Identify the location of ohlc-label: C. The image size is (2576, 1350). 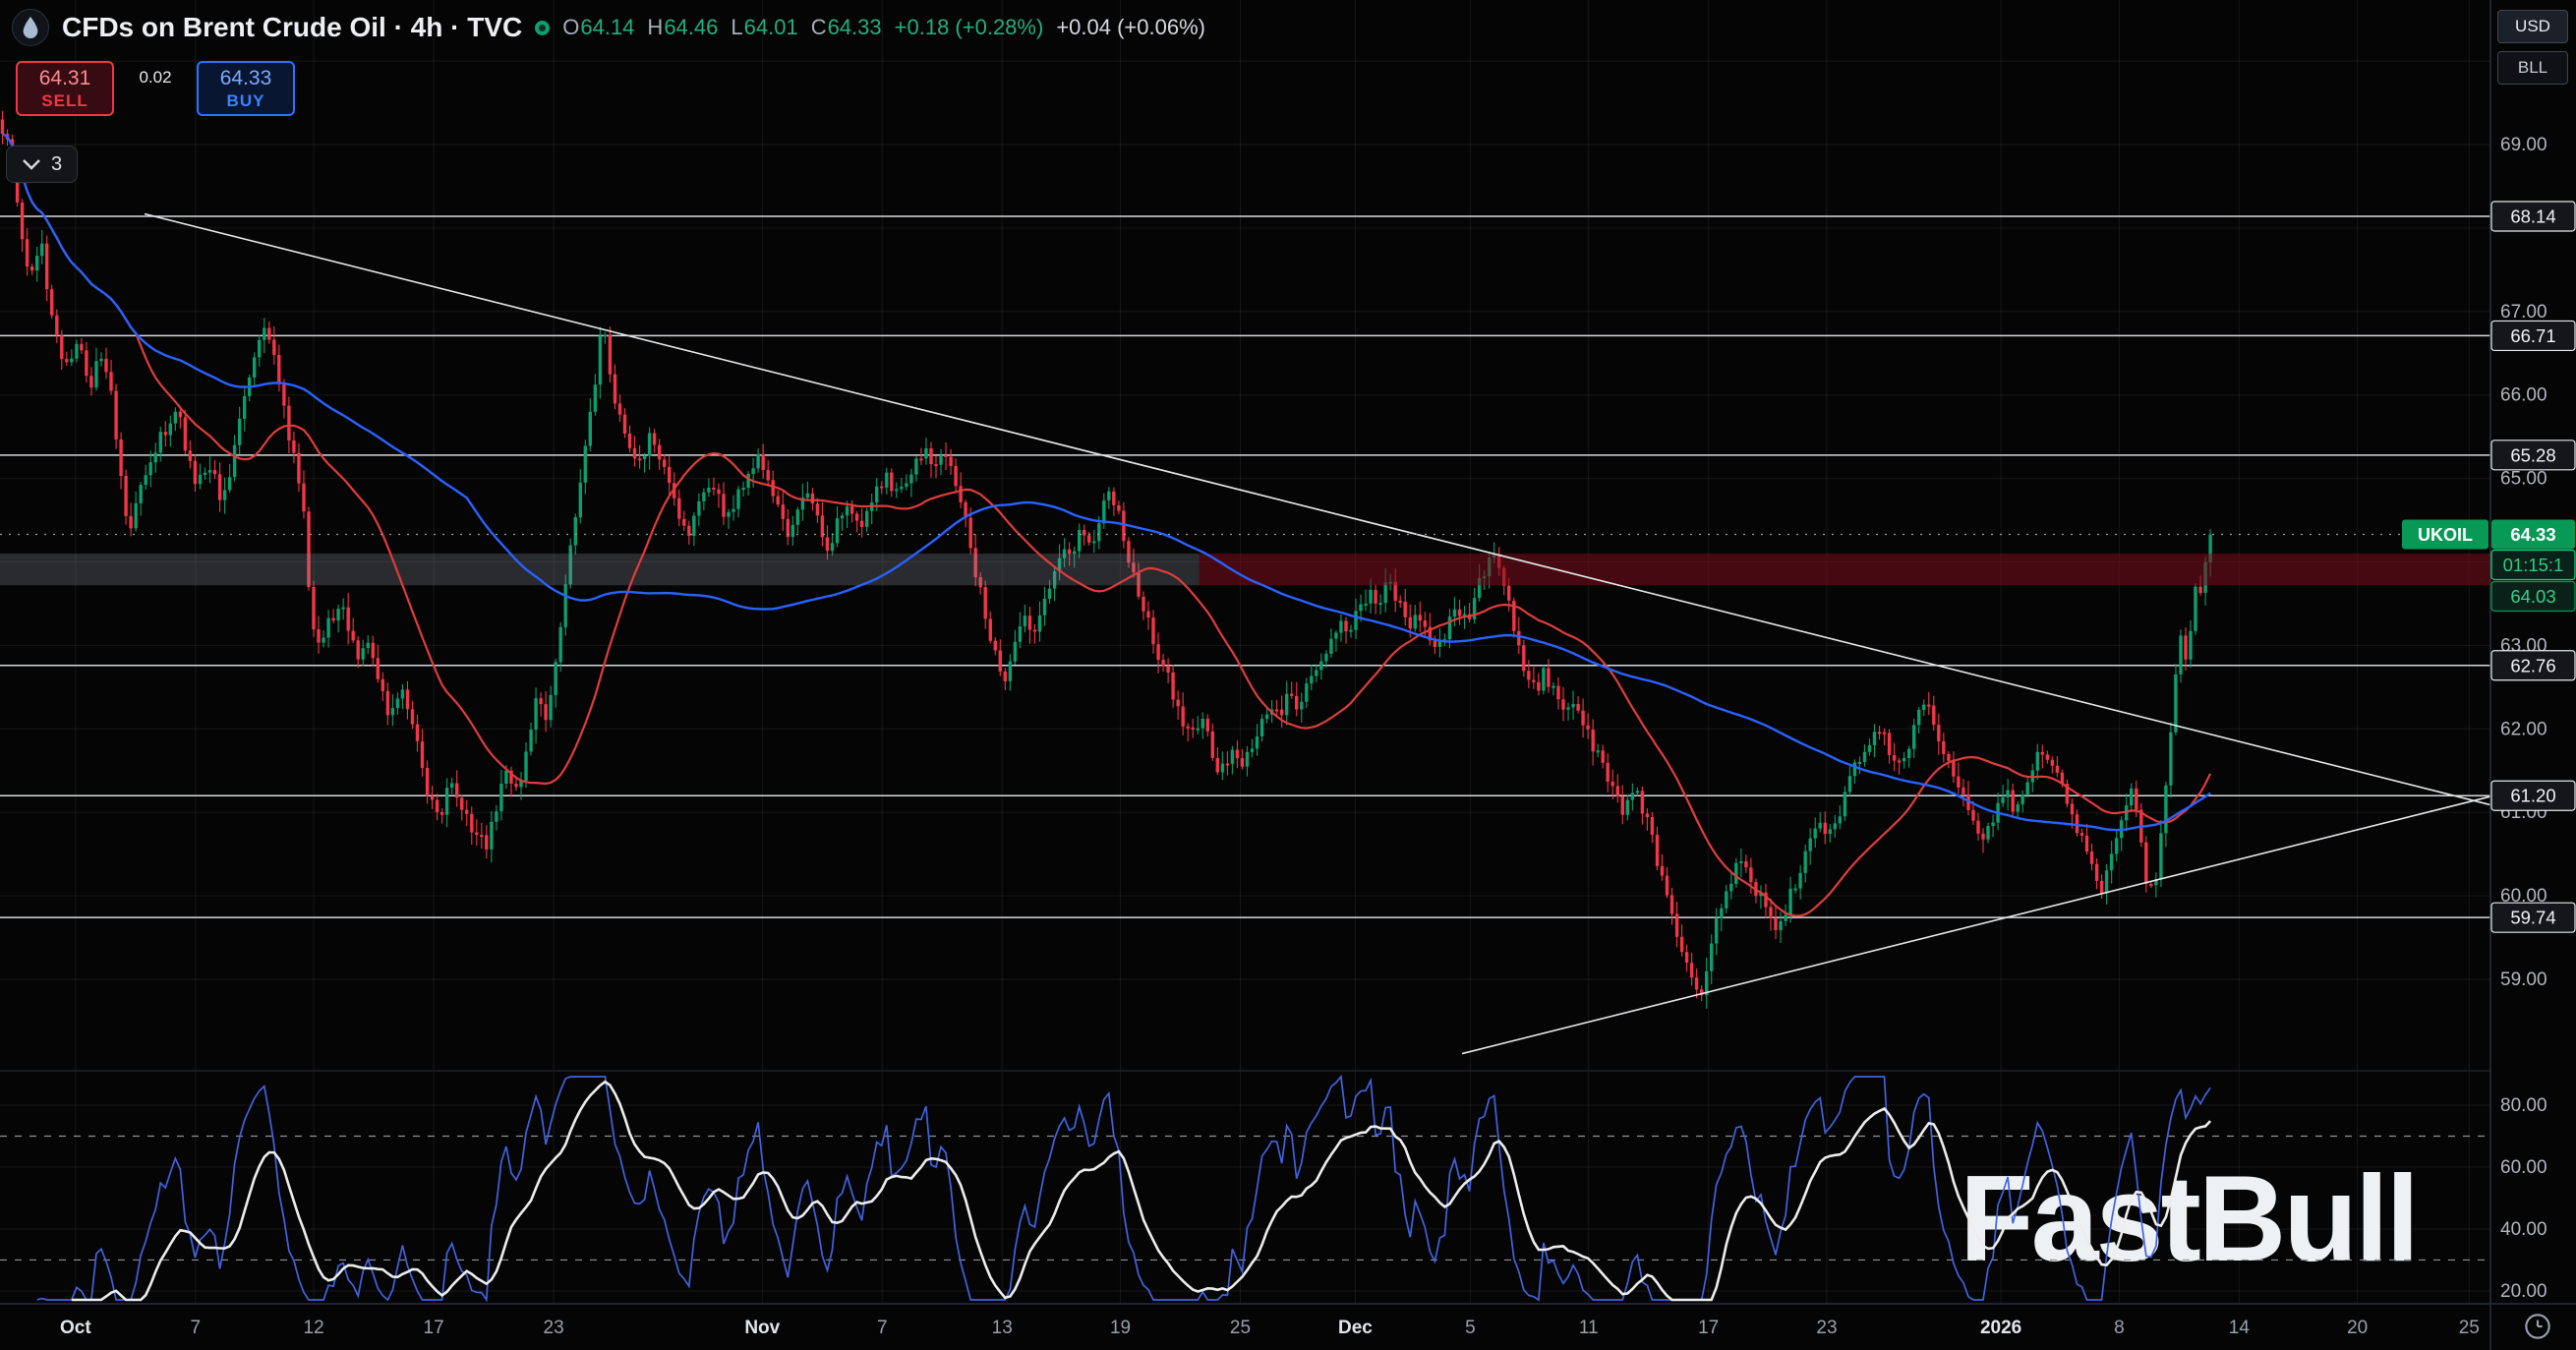
(818, 27).